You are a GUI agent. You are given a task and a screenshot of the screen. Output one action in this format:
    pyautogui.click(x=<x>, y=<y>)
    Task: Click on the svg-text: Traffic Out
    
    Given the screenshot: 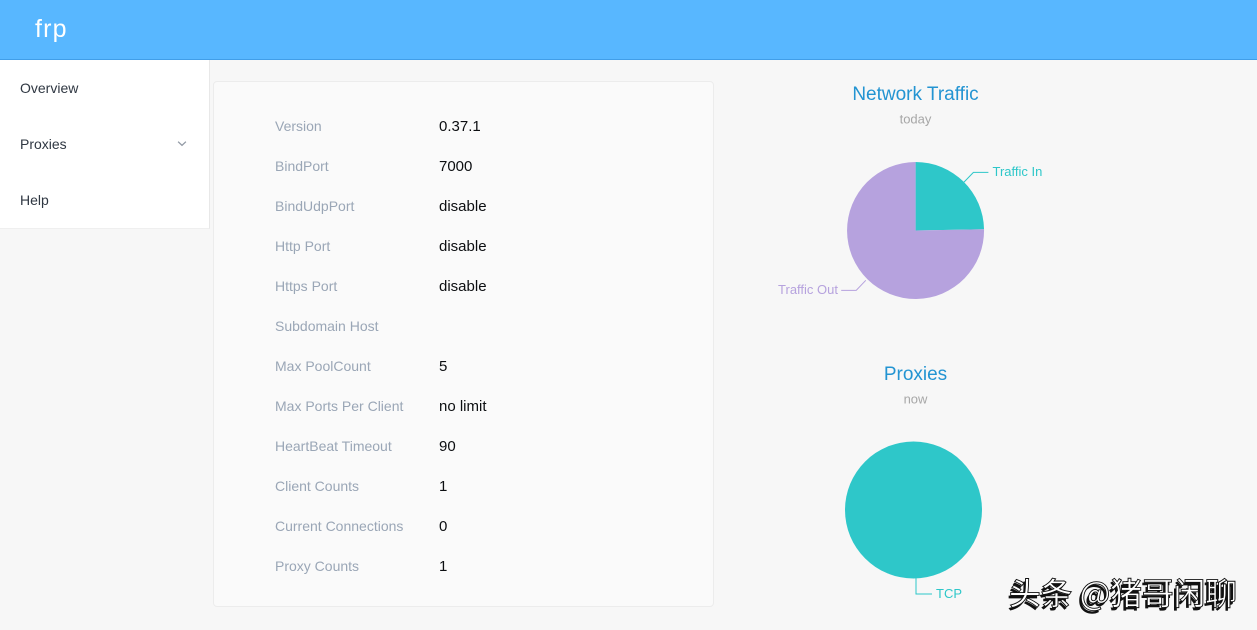 What is the action you would take?
    pyautogui.click(x=808, y=289)
    